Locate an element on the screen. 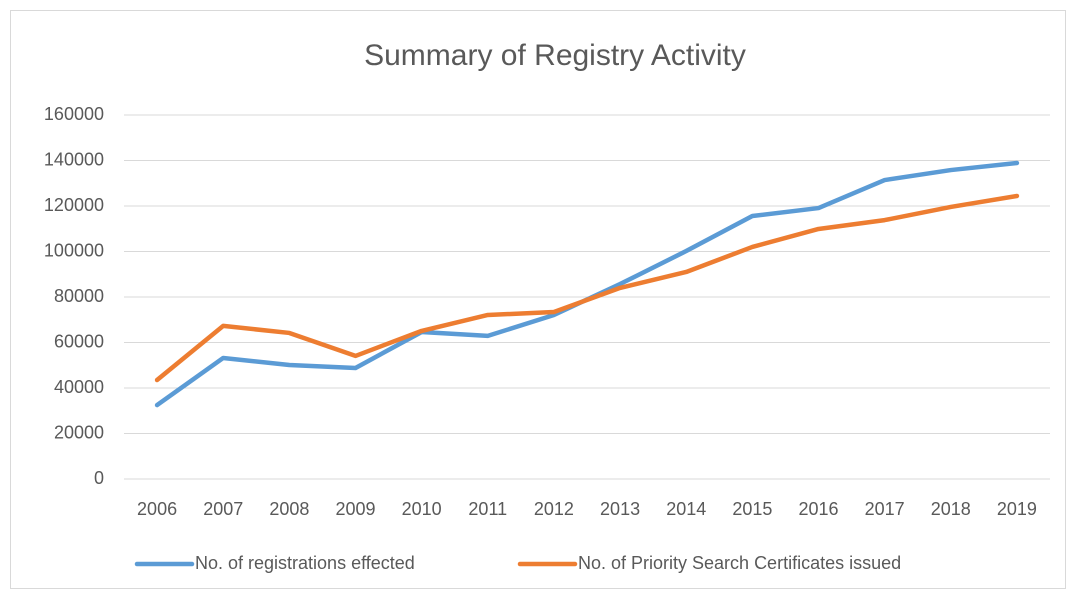 The image size is (1080, 596). x-tick-label: 2019 is located at coordinates (1017, 509).